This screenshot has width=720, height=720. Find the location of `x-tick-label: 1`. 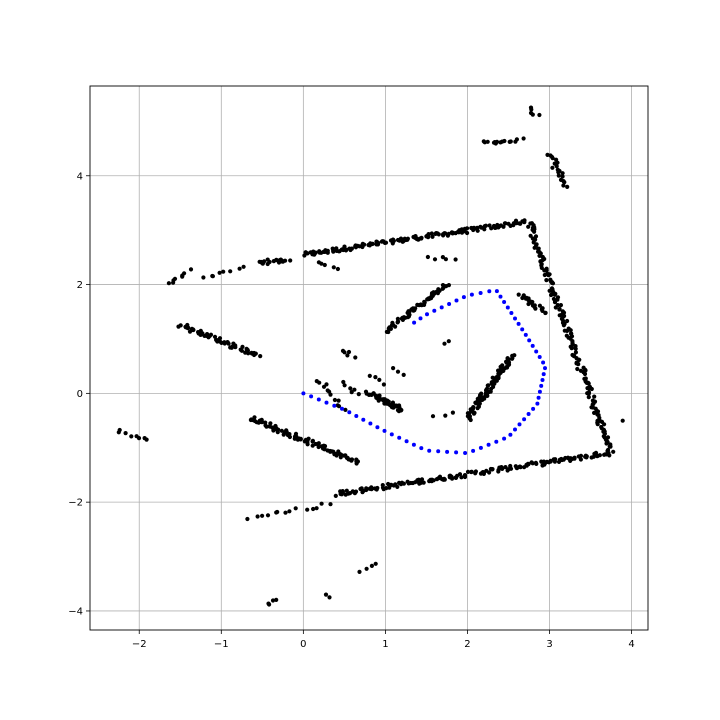

x-tick-label: 1 is located at coordinates (385, 644).